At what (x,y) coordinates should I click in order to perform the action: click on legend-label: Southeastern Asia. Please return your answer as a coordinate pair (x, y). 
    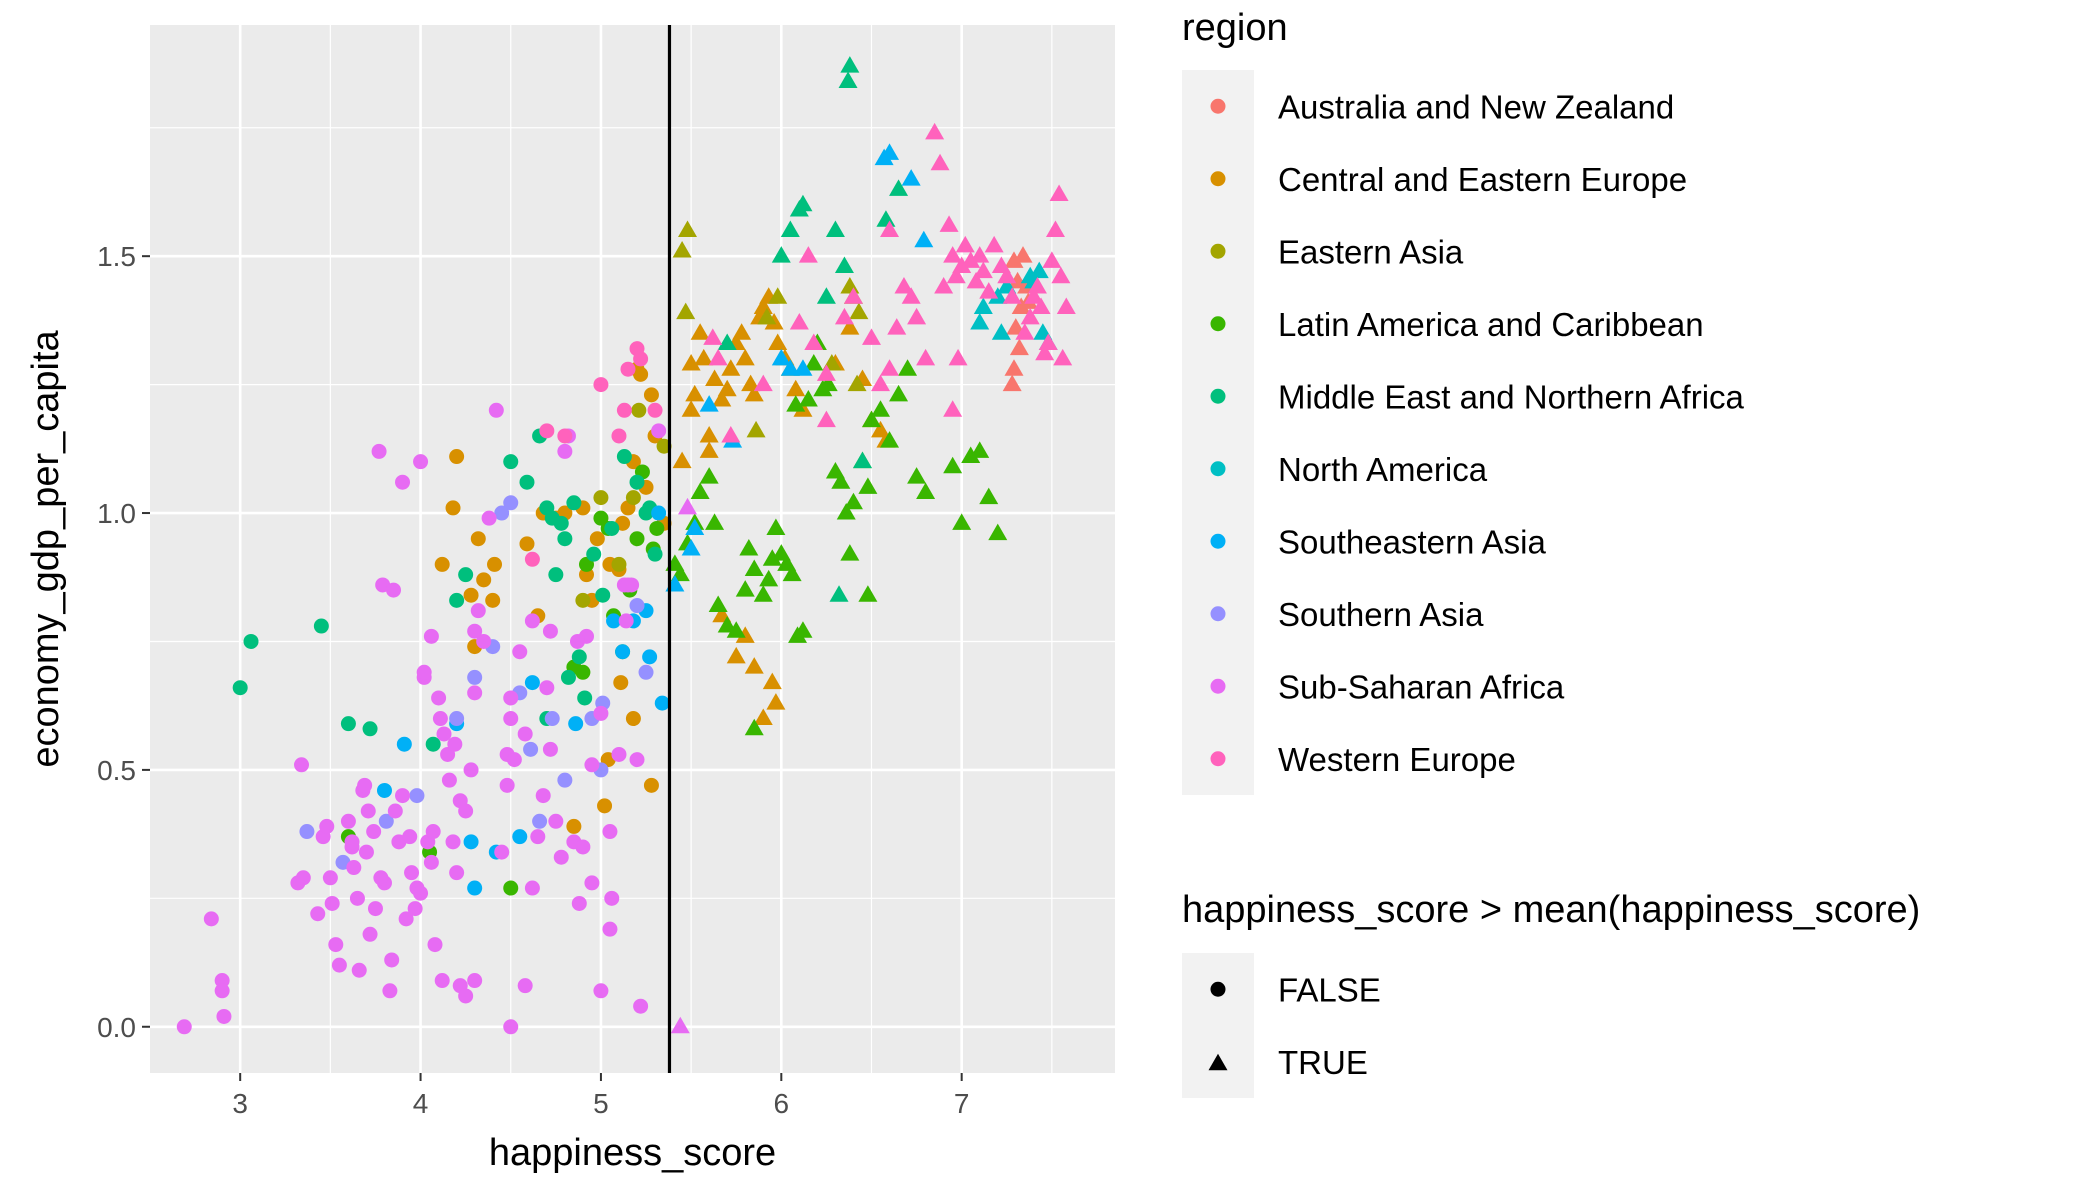
    Looking at the image, I should click on (1412, 541).